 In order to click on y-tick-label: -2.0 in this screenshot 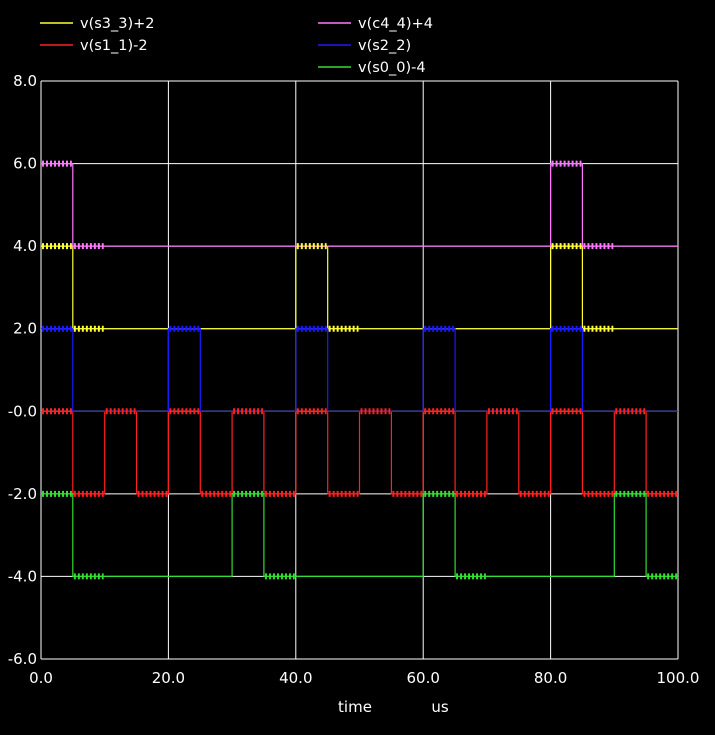, I will do `click(22, 494)`.